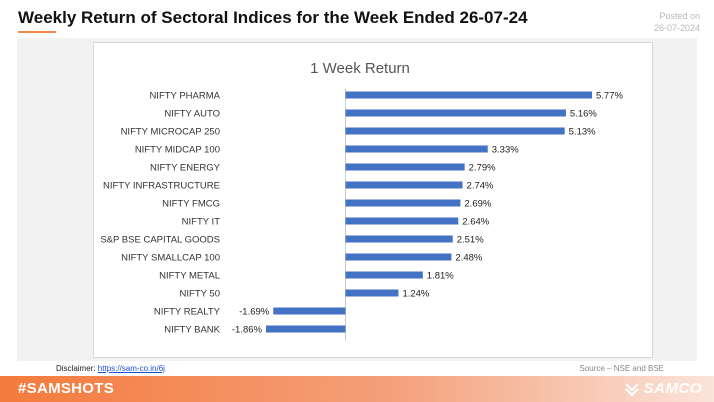 The image size is (714, 402). I want to click on category-label: S&P BSE CAPITAL GOODS, so click(160, 240).